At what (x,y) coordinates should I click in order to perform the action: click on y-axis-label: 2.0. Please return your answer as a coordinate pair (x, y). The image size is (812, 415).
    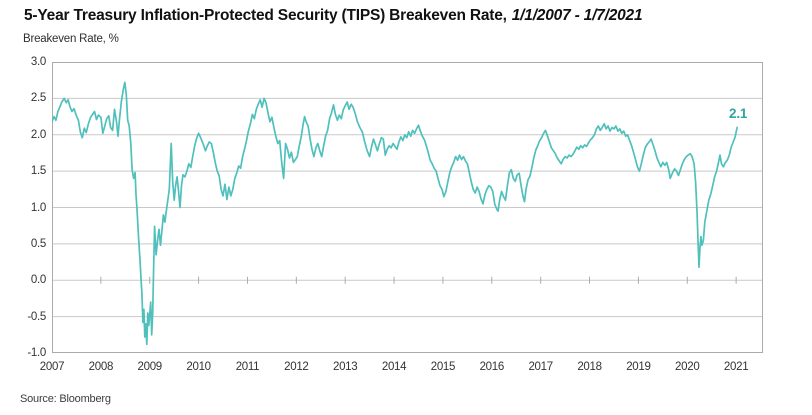
    Looking at the image, I should click on (38, 134).